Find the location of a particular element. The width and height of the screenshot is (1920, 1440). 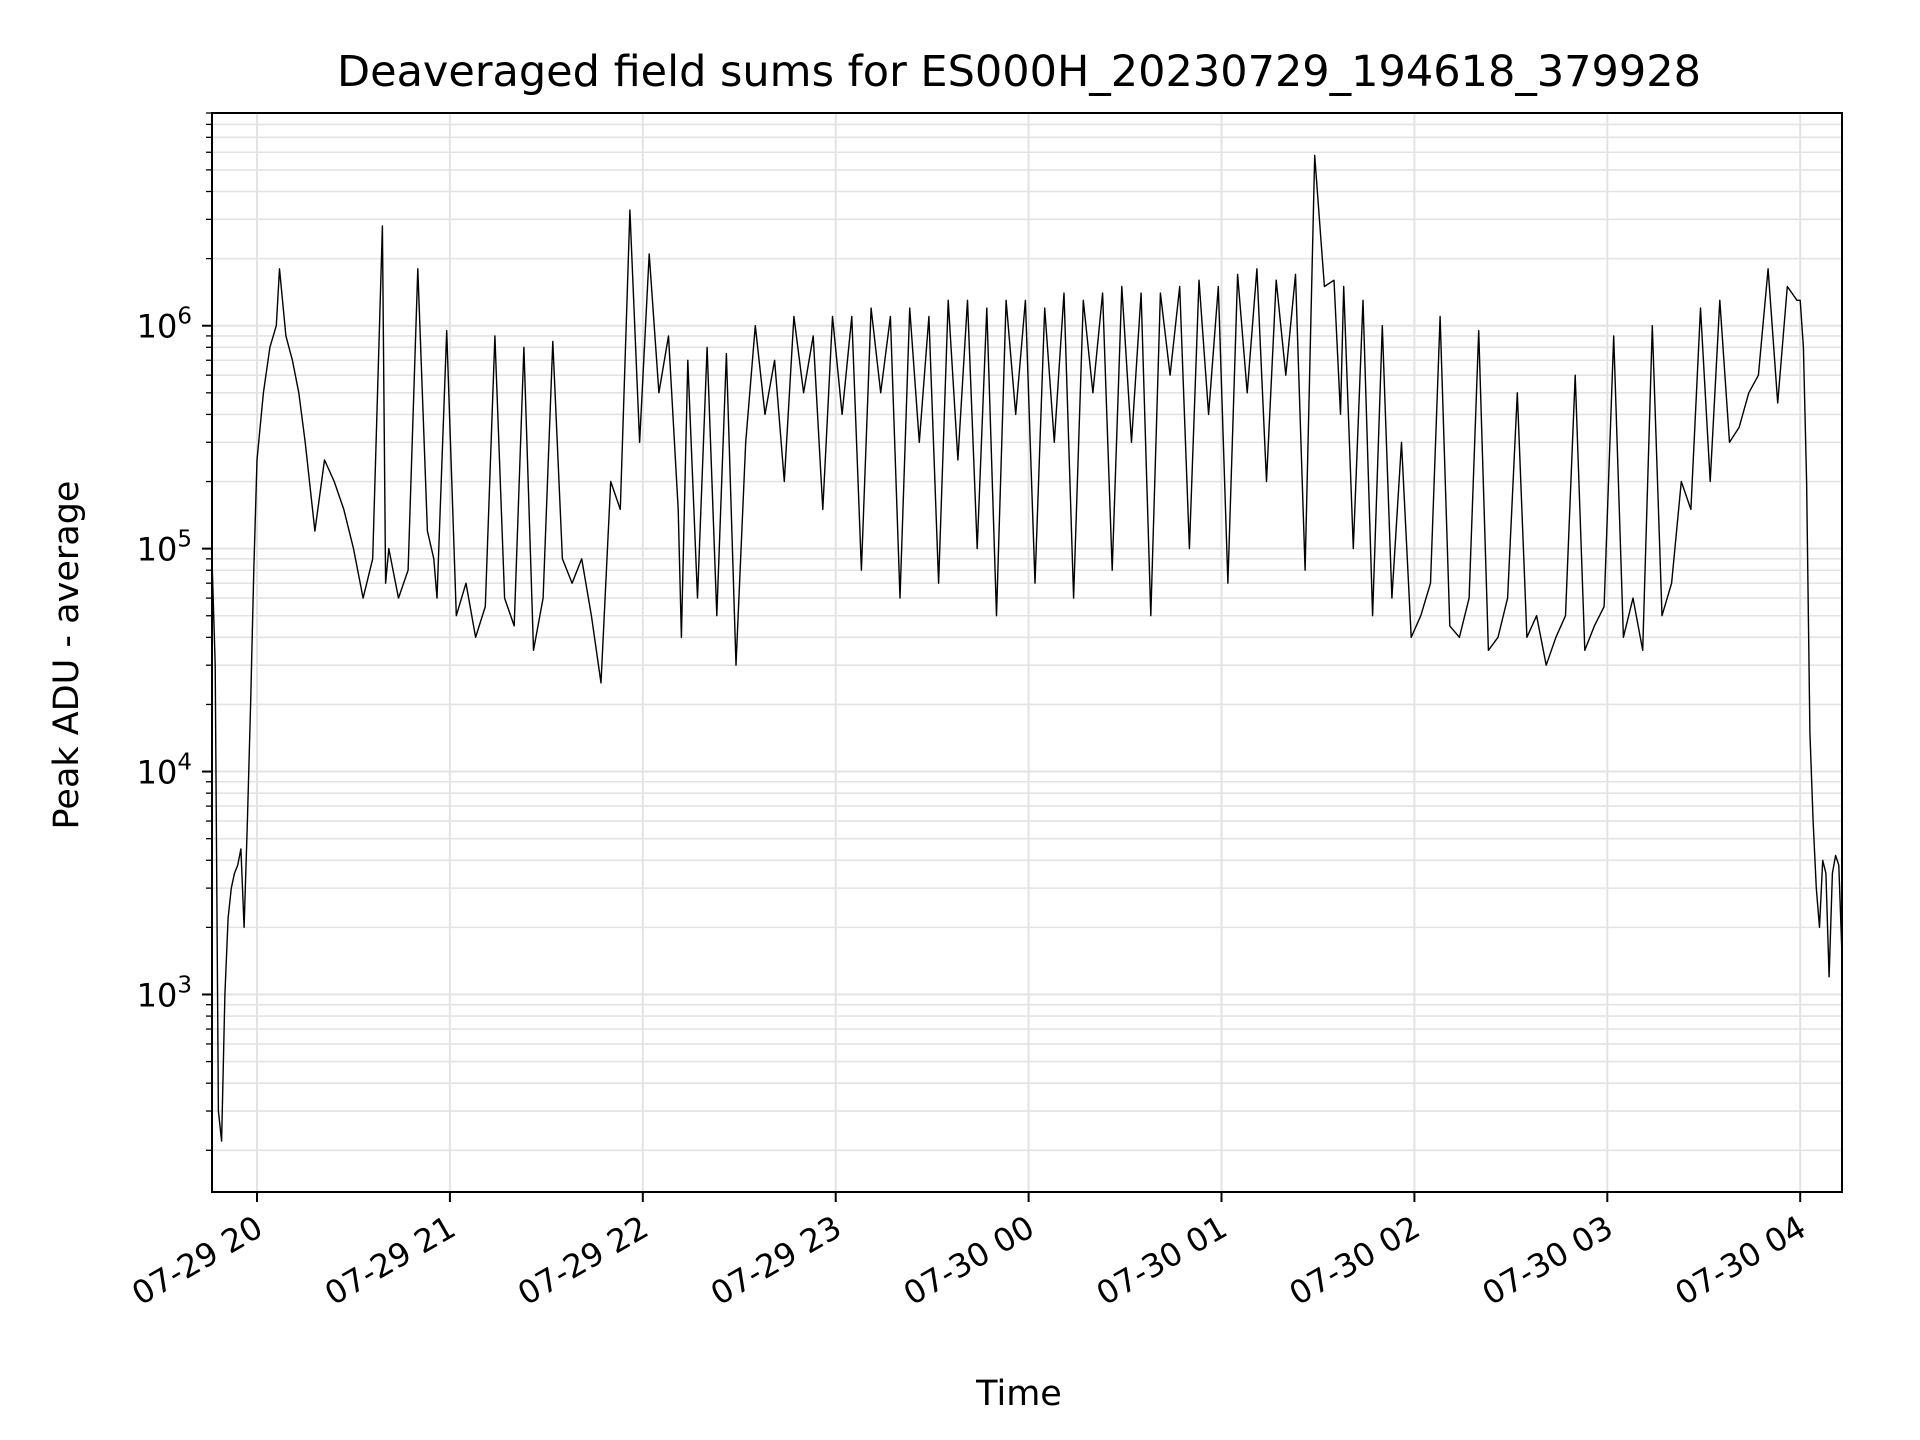

x-tick-label: 07-30 04 is located at coordinates (1741, 1260).